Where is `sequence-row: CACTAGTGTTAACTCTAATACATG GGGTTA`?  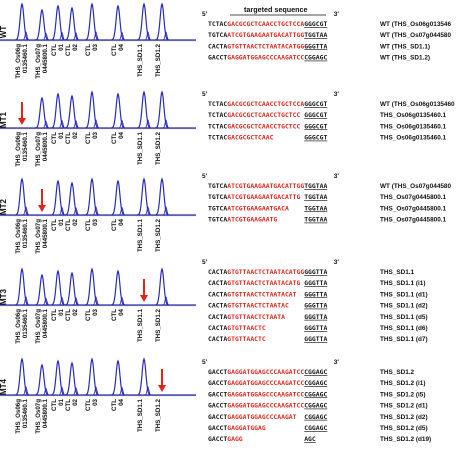 sequence-row: CACTAGTGTTAACTCTAATACATG GGGTTA is located at coordinates (267, 283).